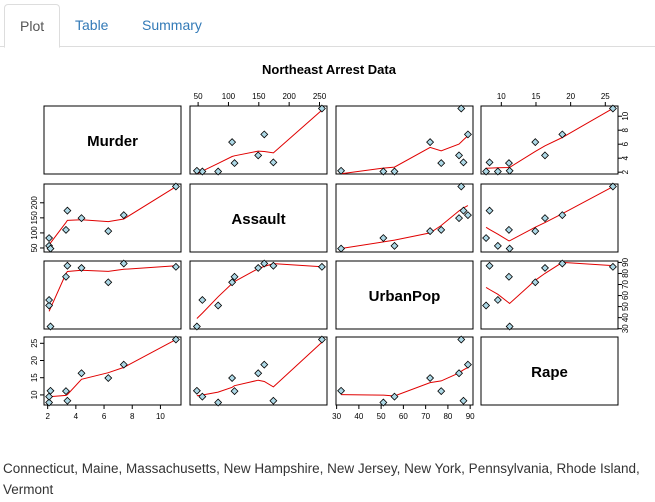  I want to click on panel-assault-vs-murder, so click(112, 217).